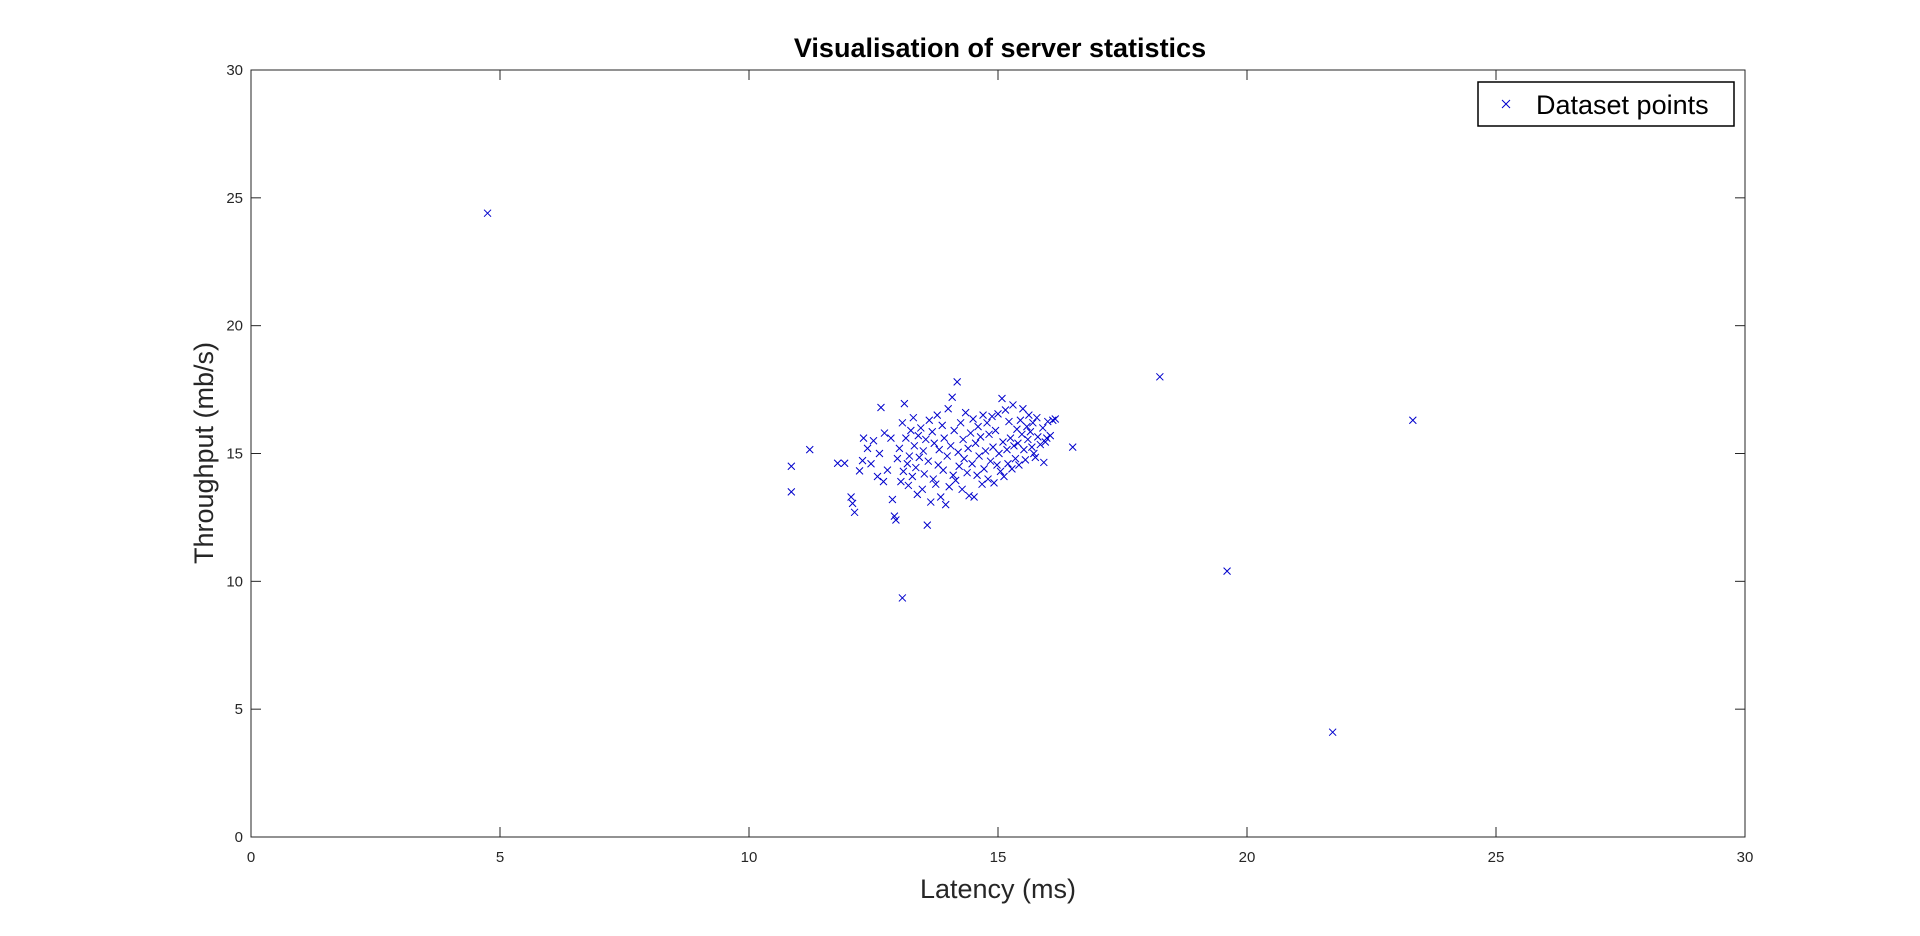 Image resolution: width=1920 pixels, height=936 pixels. What do you see at coordinates (234, 454) in the screenshot?
I see `y-tick-label: 15` at bounding box center [234, 454].